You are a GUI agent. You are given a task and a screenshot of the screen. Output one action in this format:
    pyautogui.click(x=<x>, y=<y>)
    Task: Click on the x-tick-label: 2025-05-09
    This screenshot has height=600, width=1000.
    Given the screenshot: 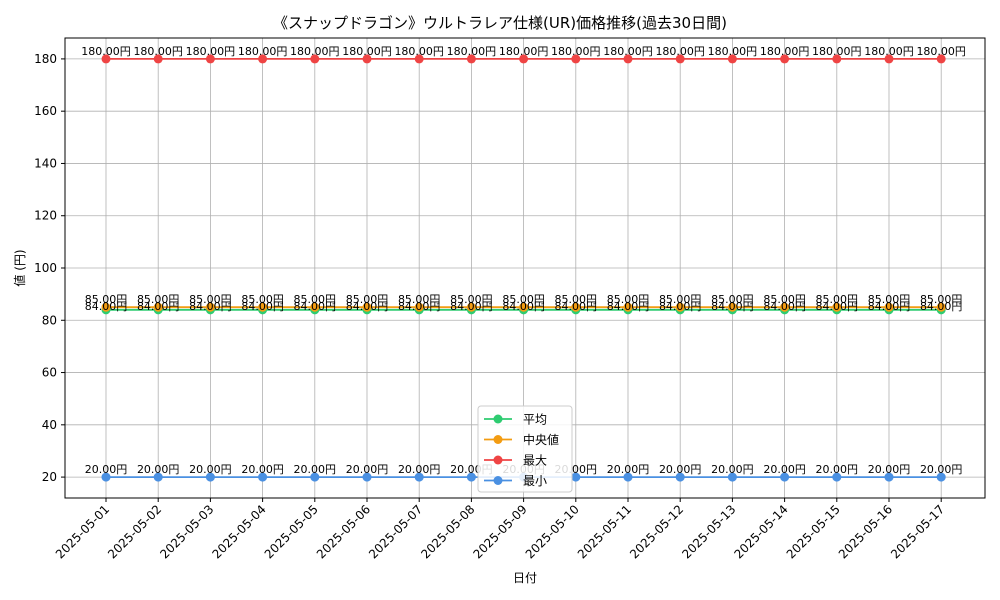 What is the action you would take?
    pyautogui.click(x=500, y=531)
    